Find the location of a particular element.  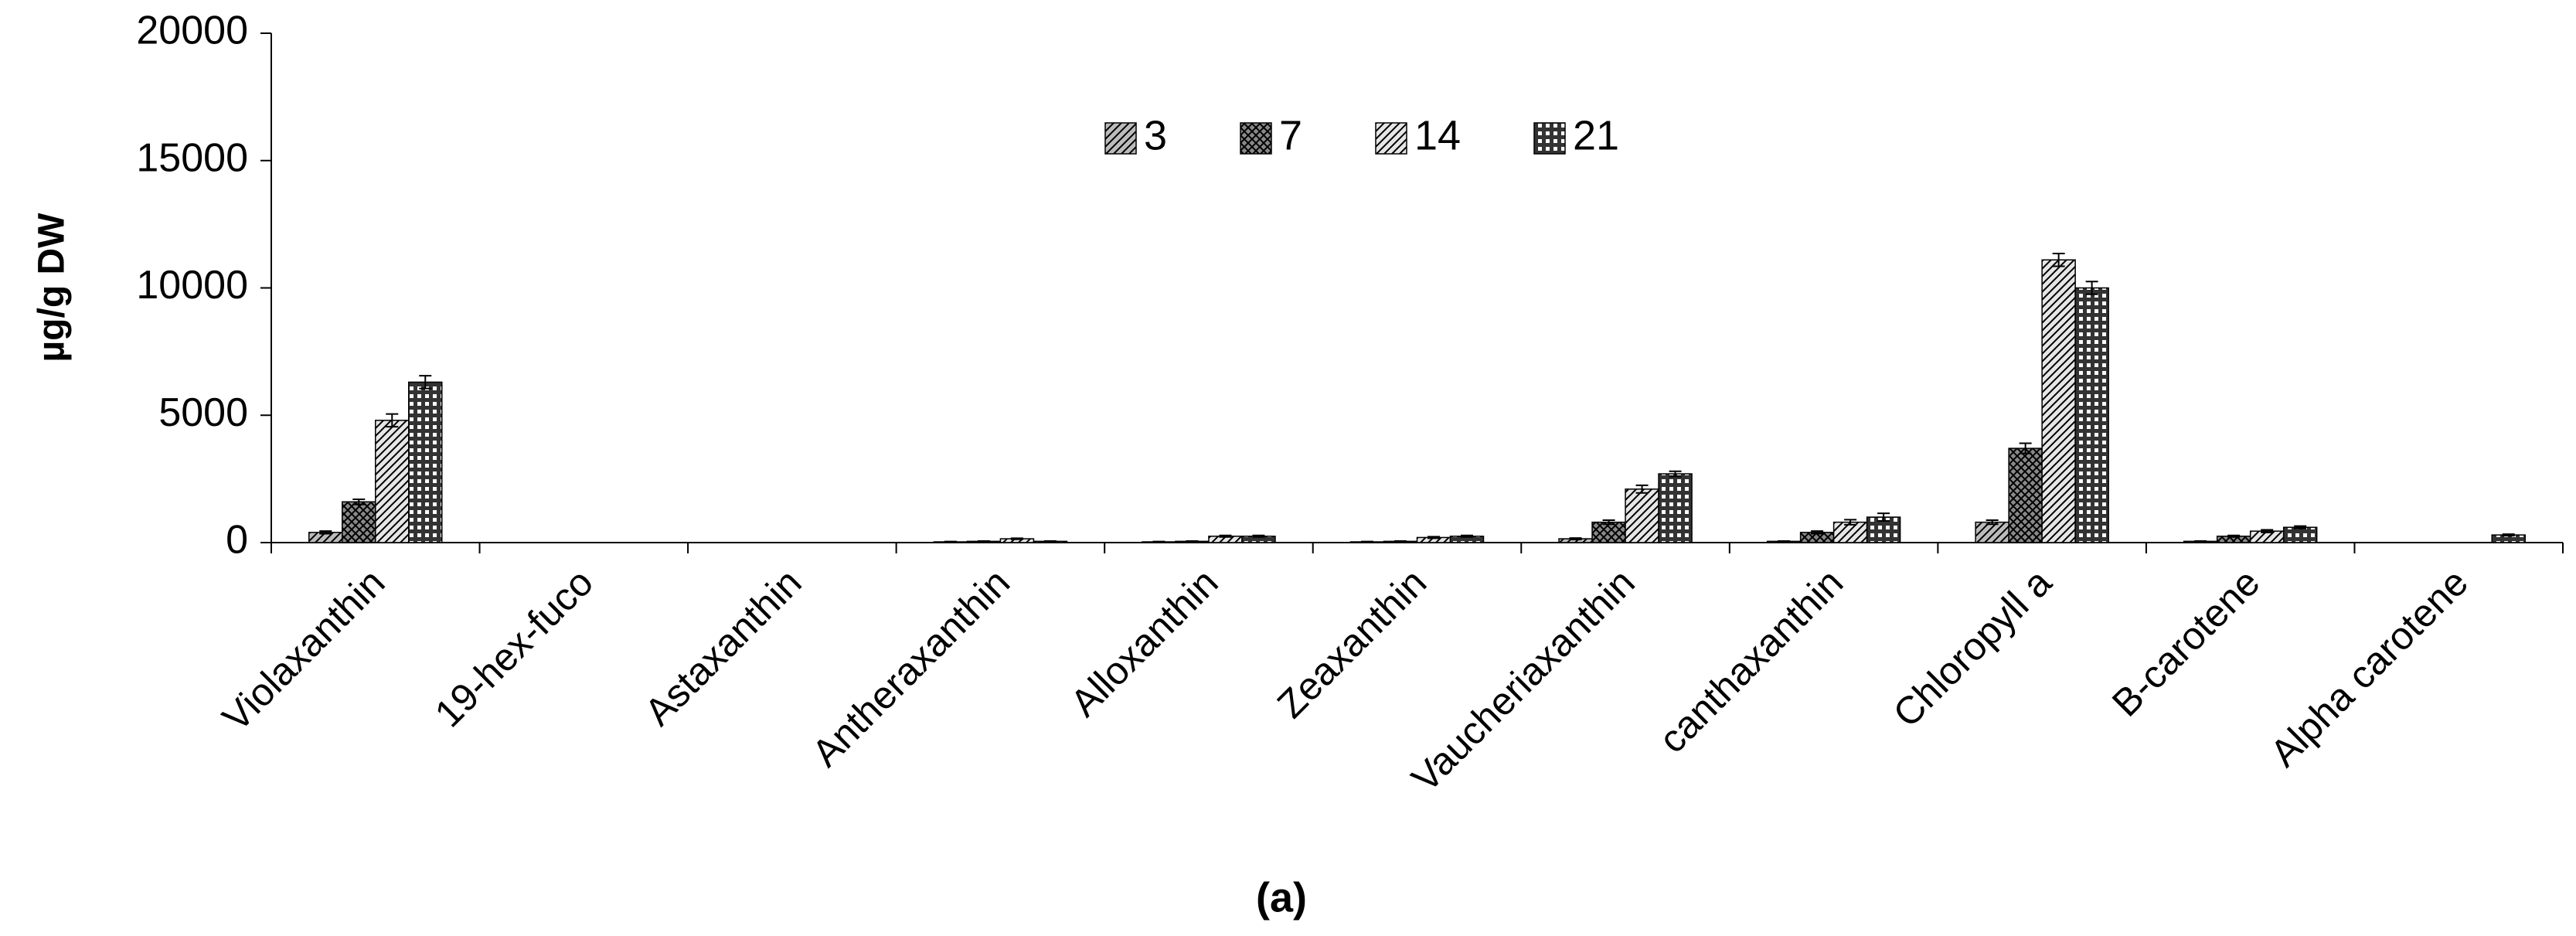

legend-label: 3 is located at coordinates (1155, 135).